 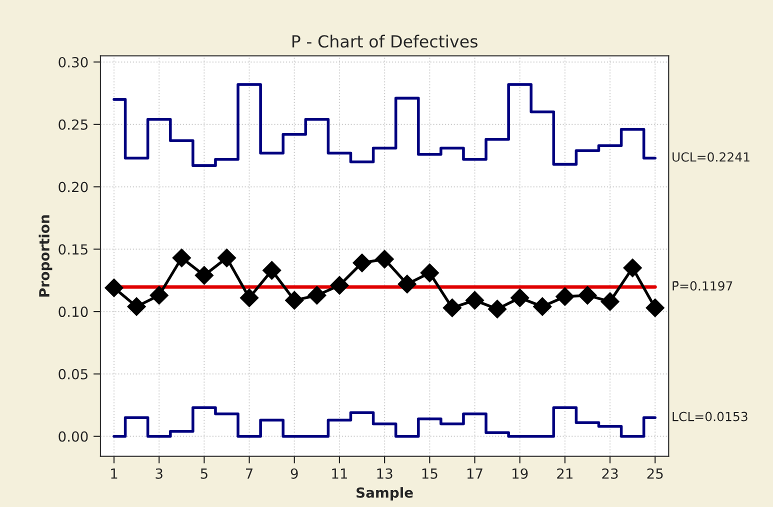 I want to click on x-tick-label: 7, so click(x=249, y=473).